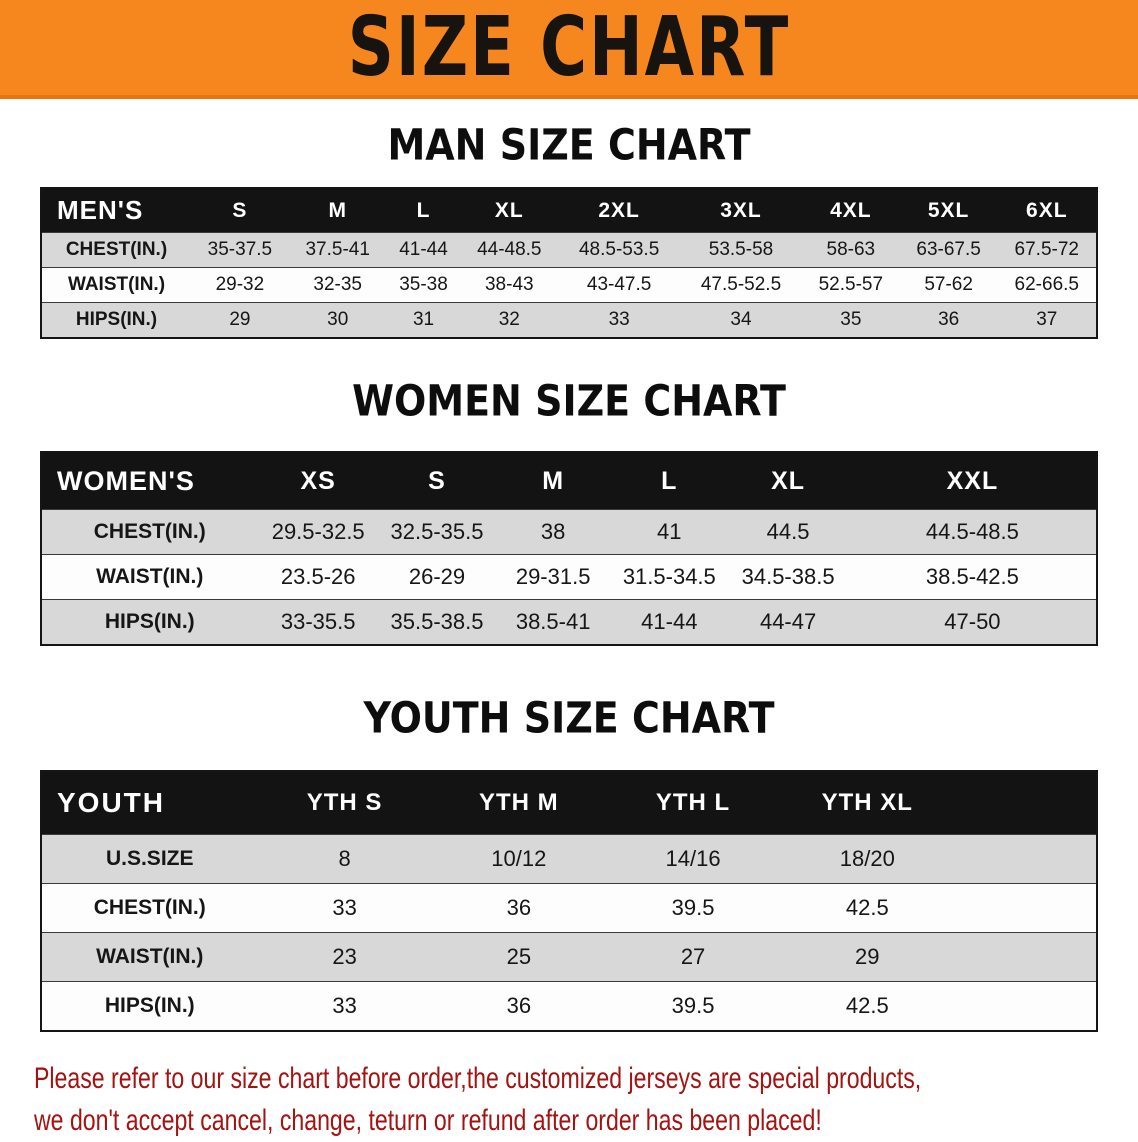 This screenshot has width=1138, height=1142. What do you see at coordinates (569, 859) in the screenshot?
I see `table-row: U.S.SIZE 8 10/12 14/16 18/20` at bounding box center [569, 859].